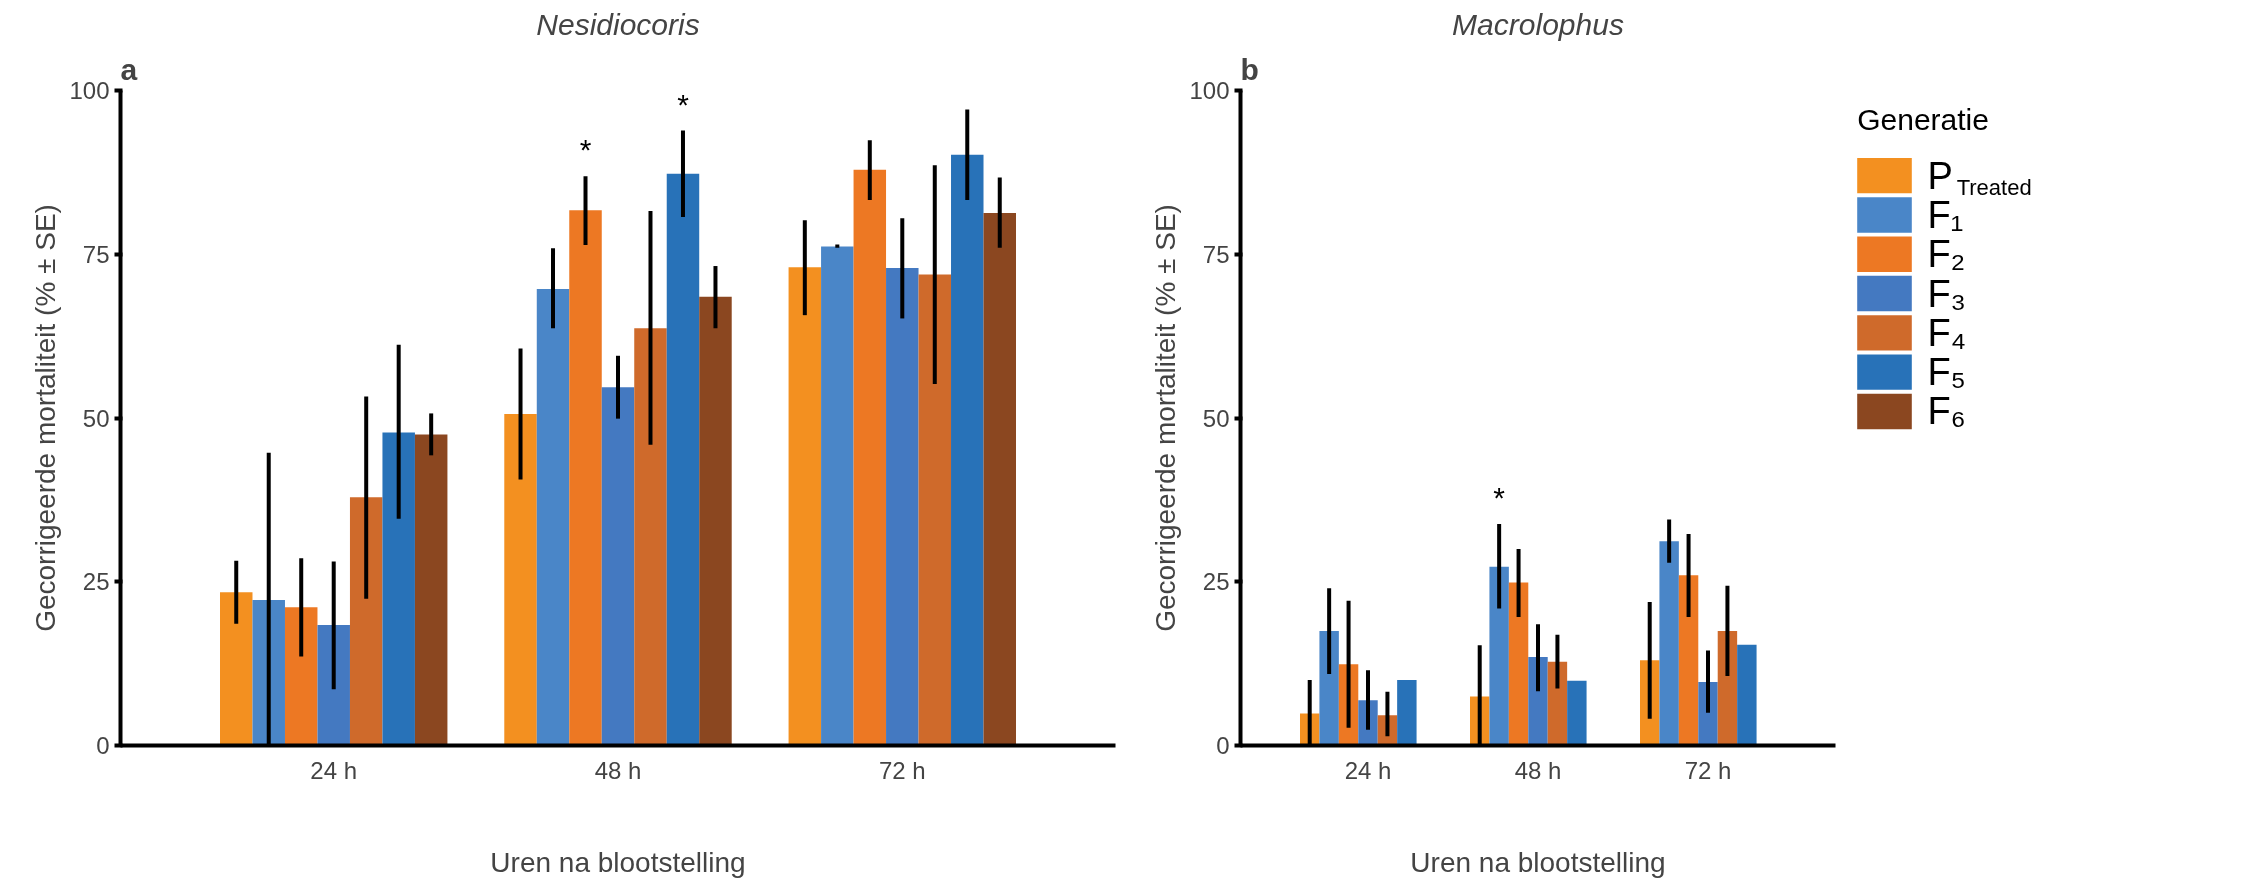  I want to click on legend-title: Generatie, so click(1923, 120).